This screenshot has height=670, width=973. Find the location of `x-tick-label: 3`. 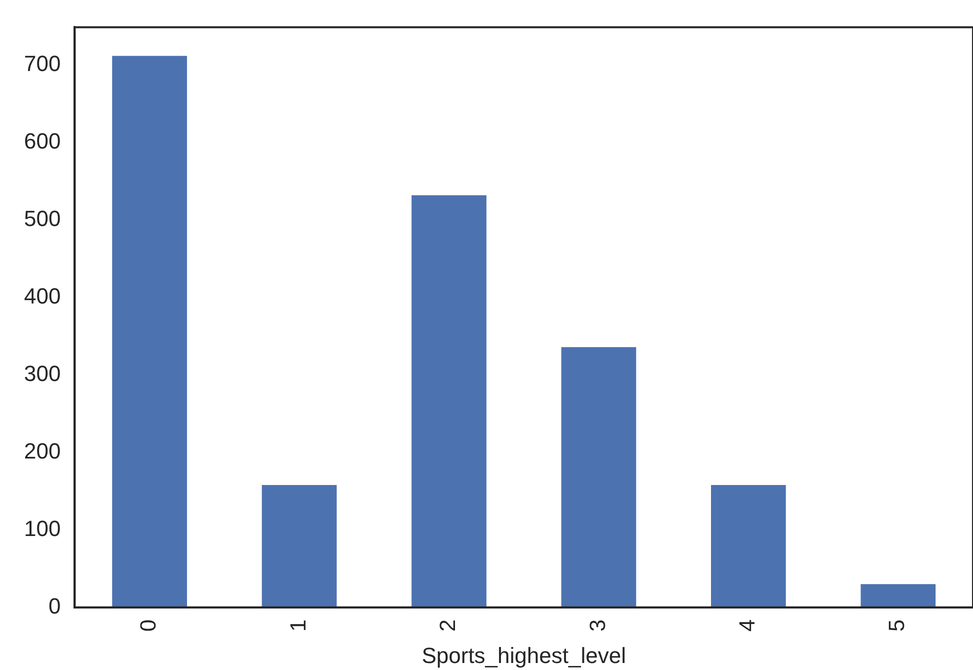

x-tick-label: 3 is located at coordinates (597, 625).